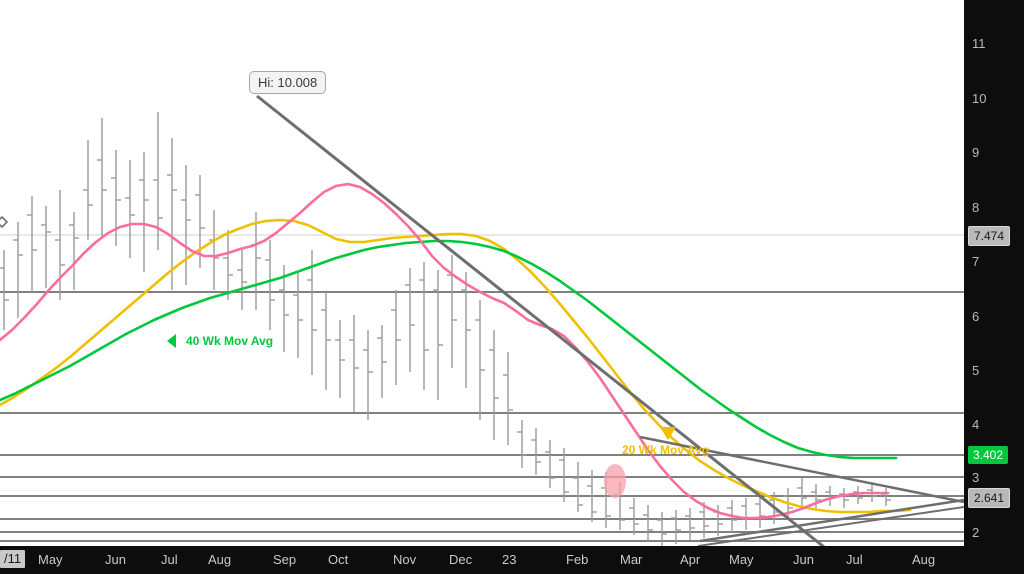 This screenshot has height=574, width=1024. What do you see at coordinates (976, 152) in the screenshot?
I see `price-axis-tick: 9` at bounding box center [976, 152].